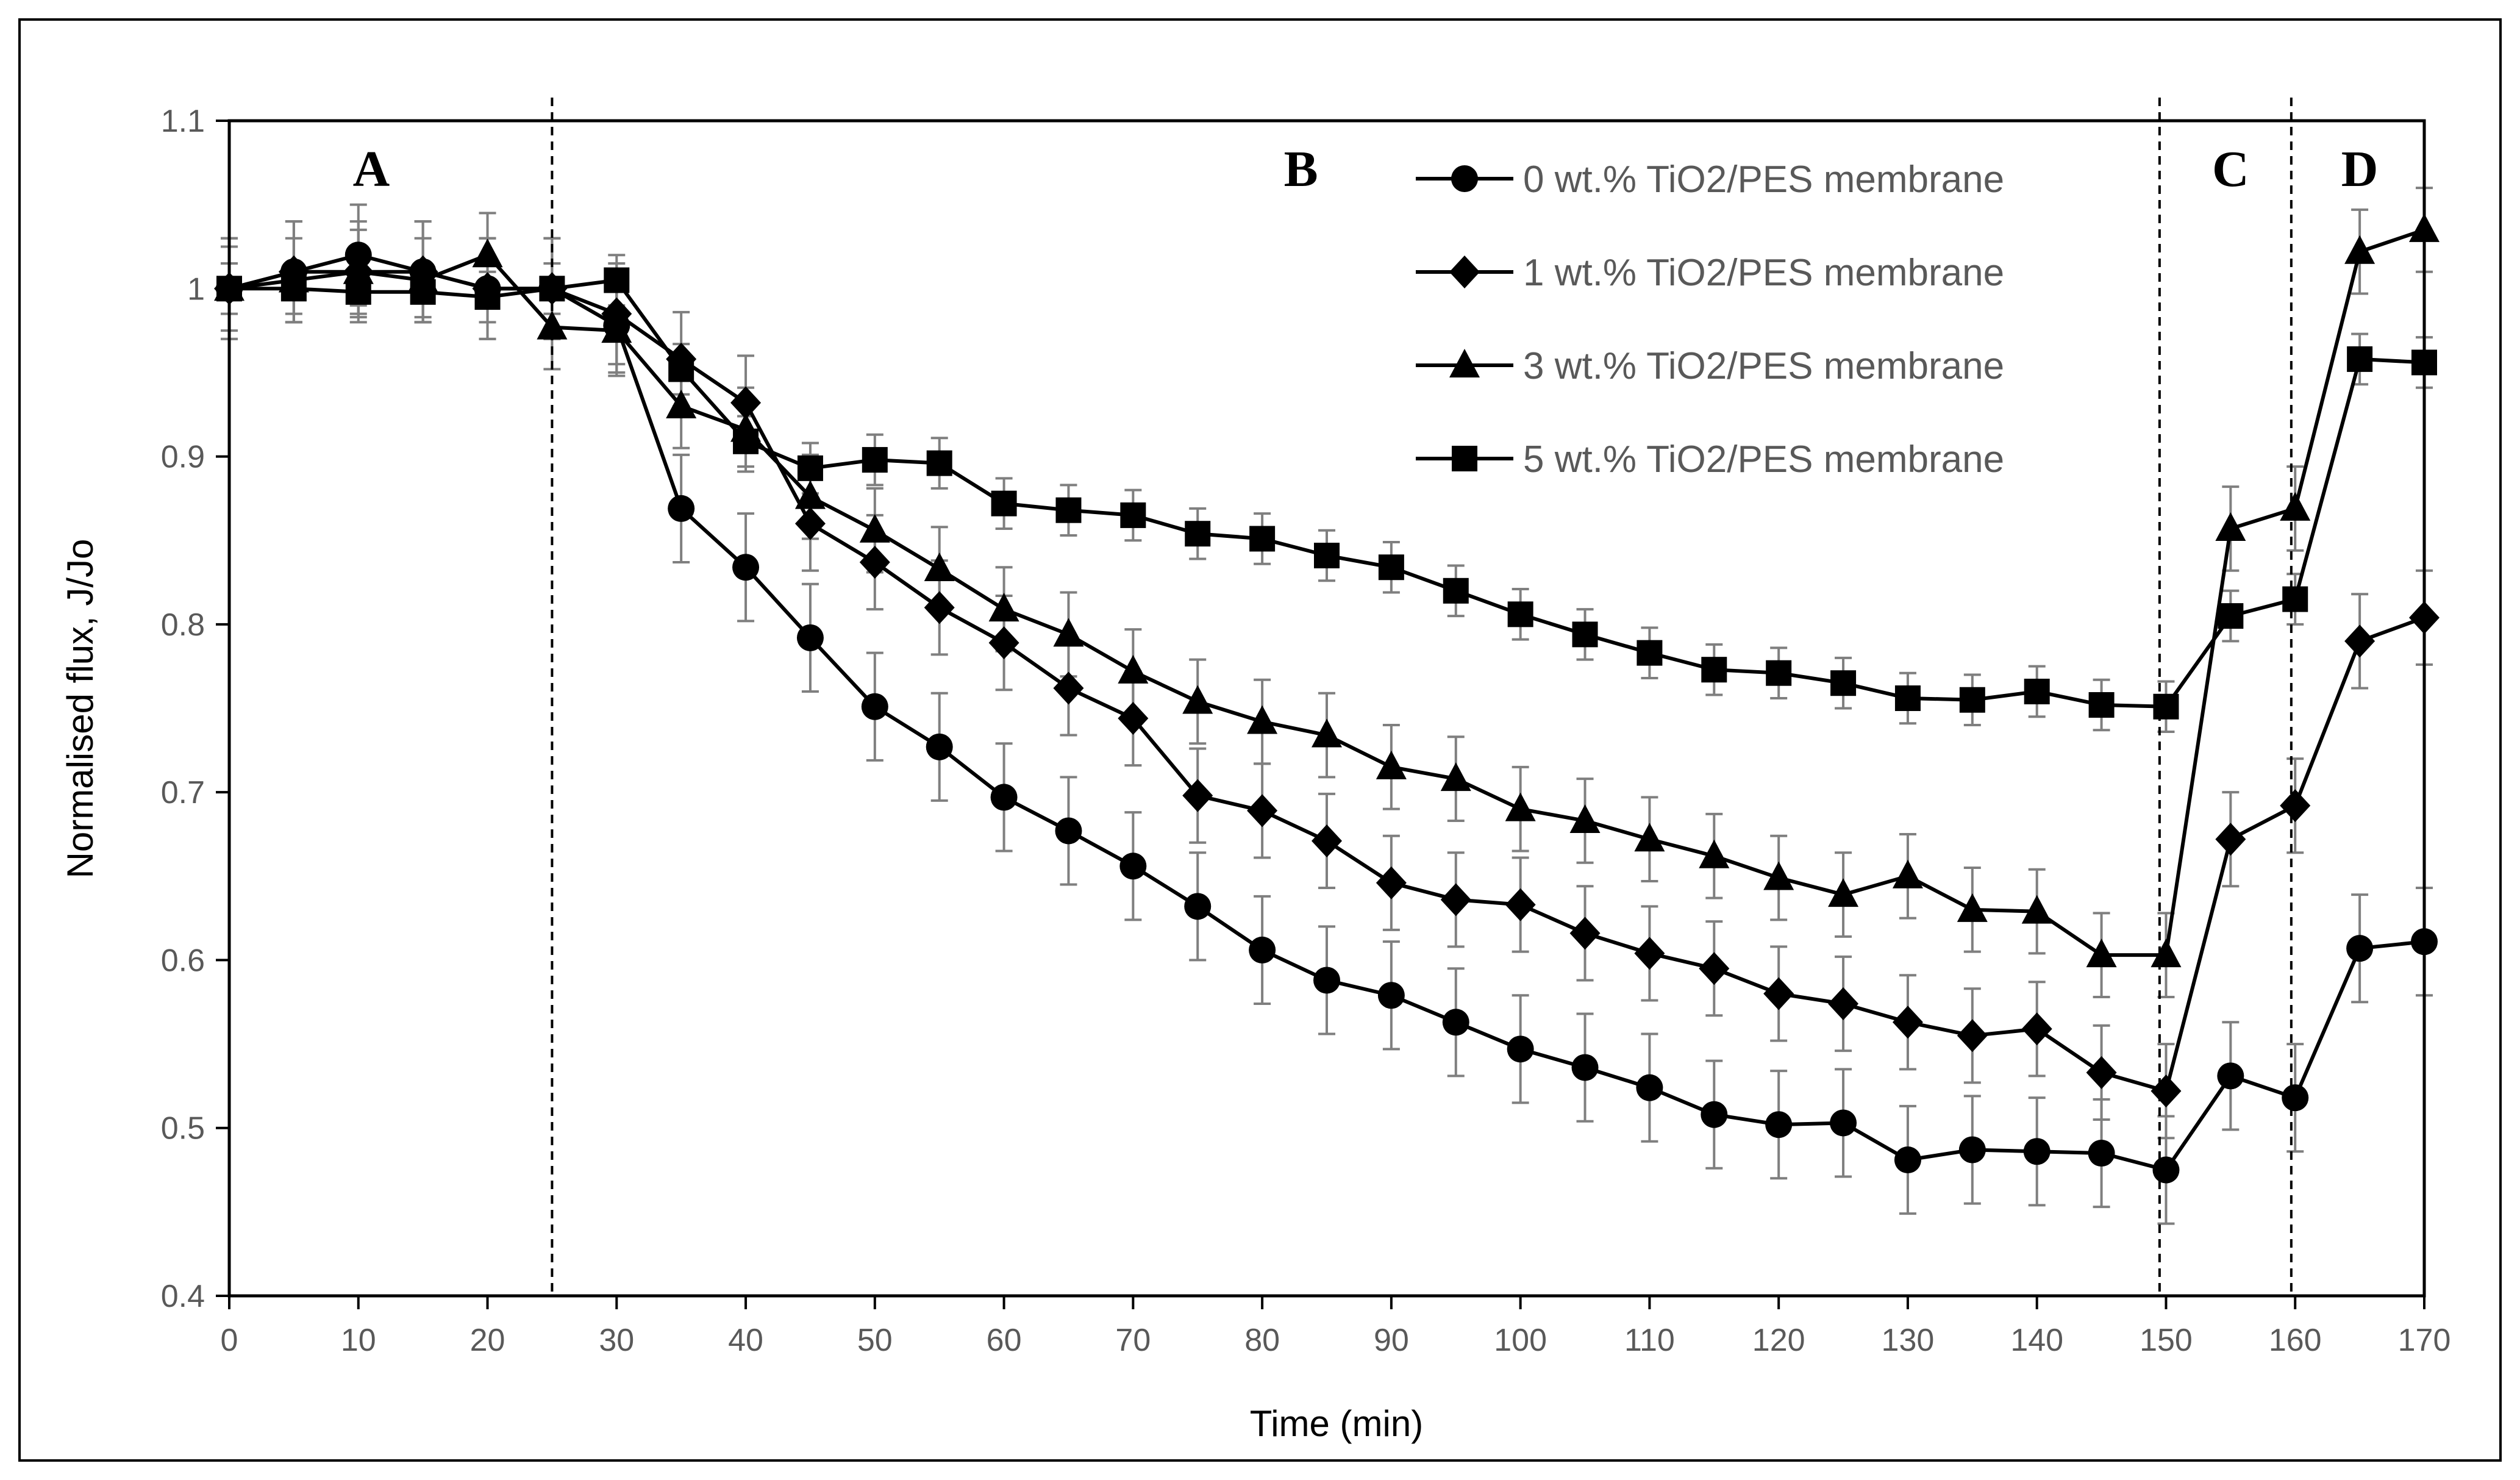  What do you see at coordinates (372, 169) in the screenshot?
I see `region-label-a: A` at bounding box center [372, 169].